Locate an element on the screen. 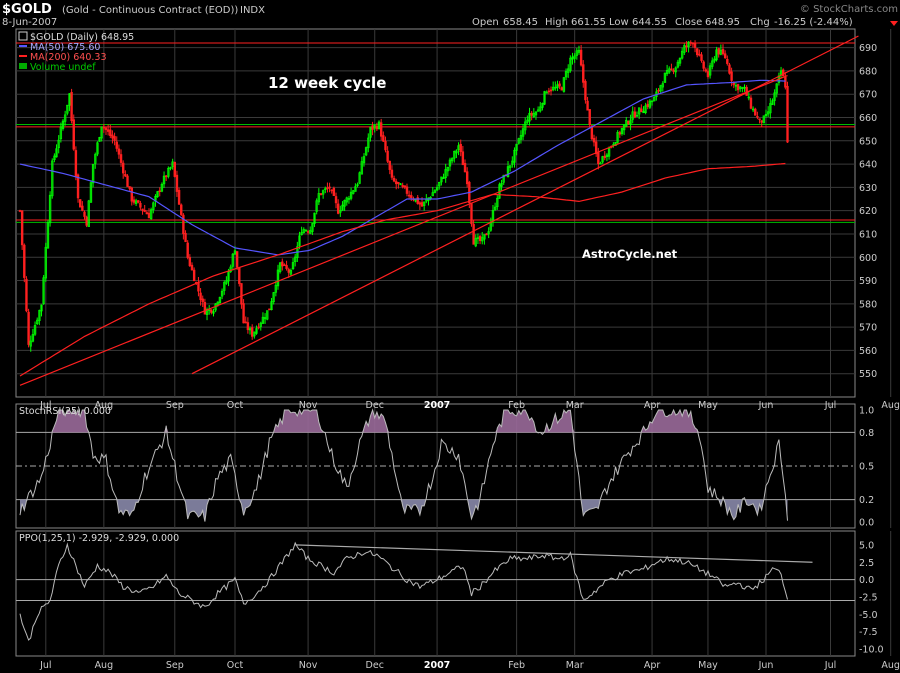 The image size is (900, 673). price-tick-label: 620 is located at coordinates (868, 211).